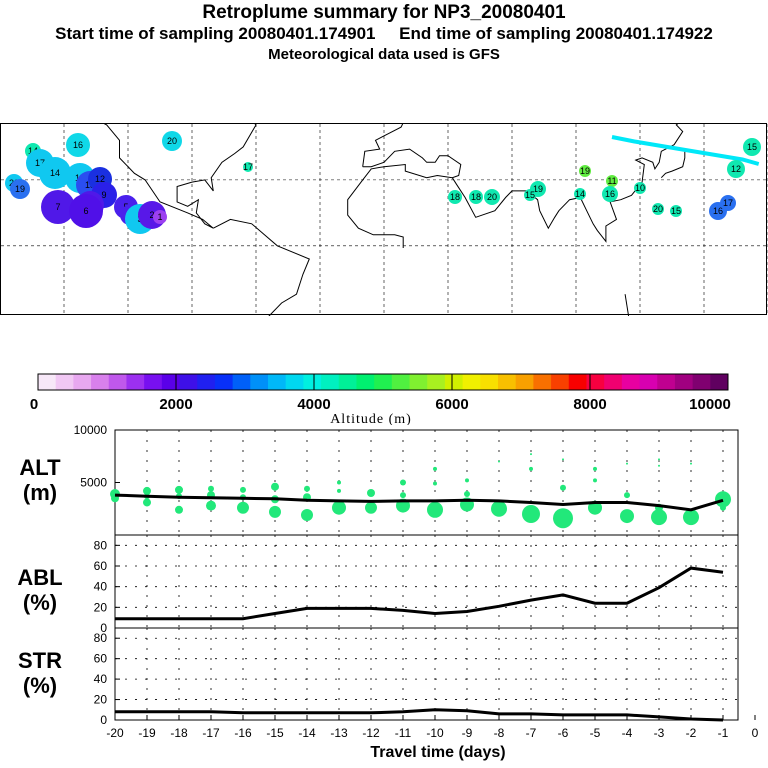 The height and width of the screenshot is (768, 768). I want to click on x-axis-title: Travel time (days), so click(437, 752).